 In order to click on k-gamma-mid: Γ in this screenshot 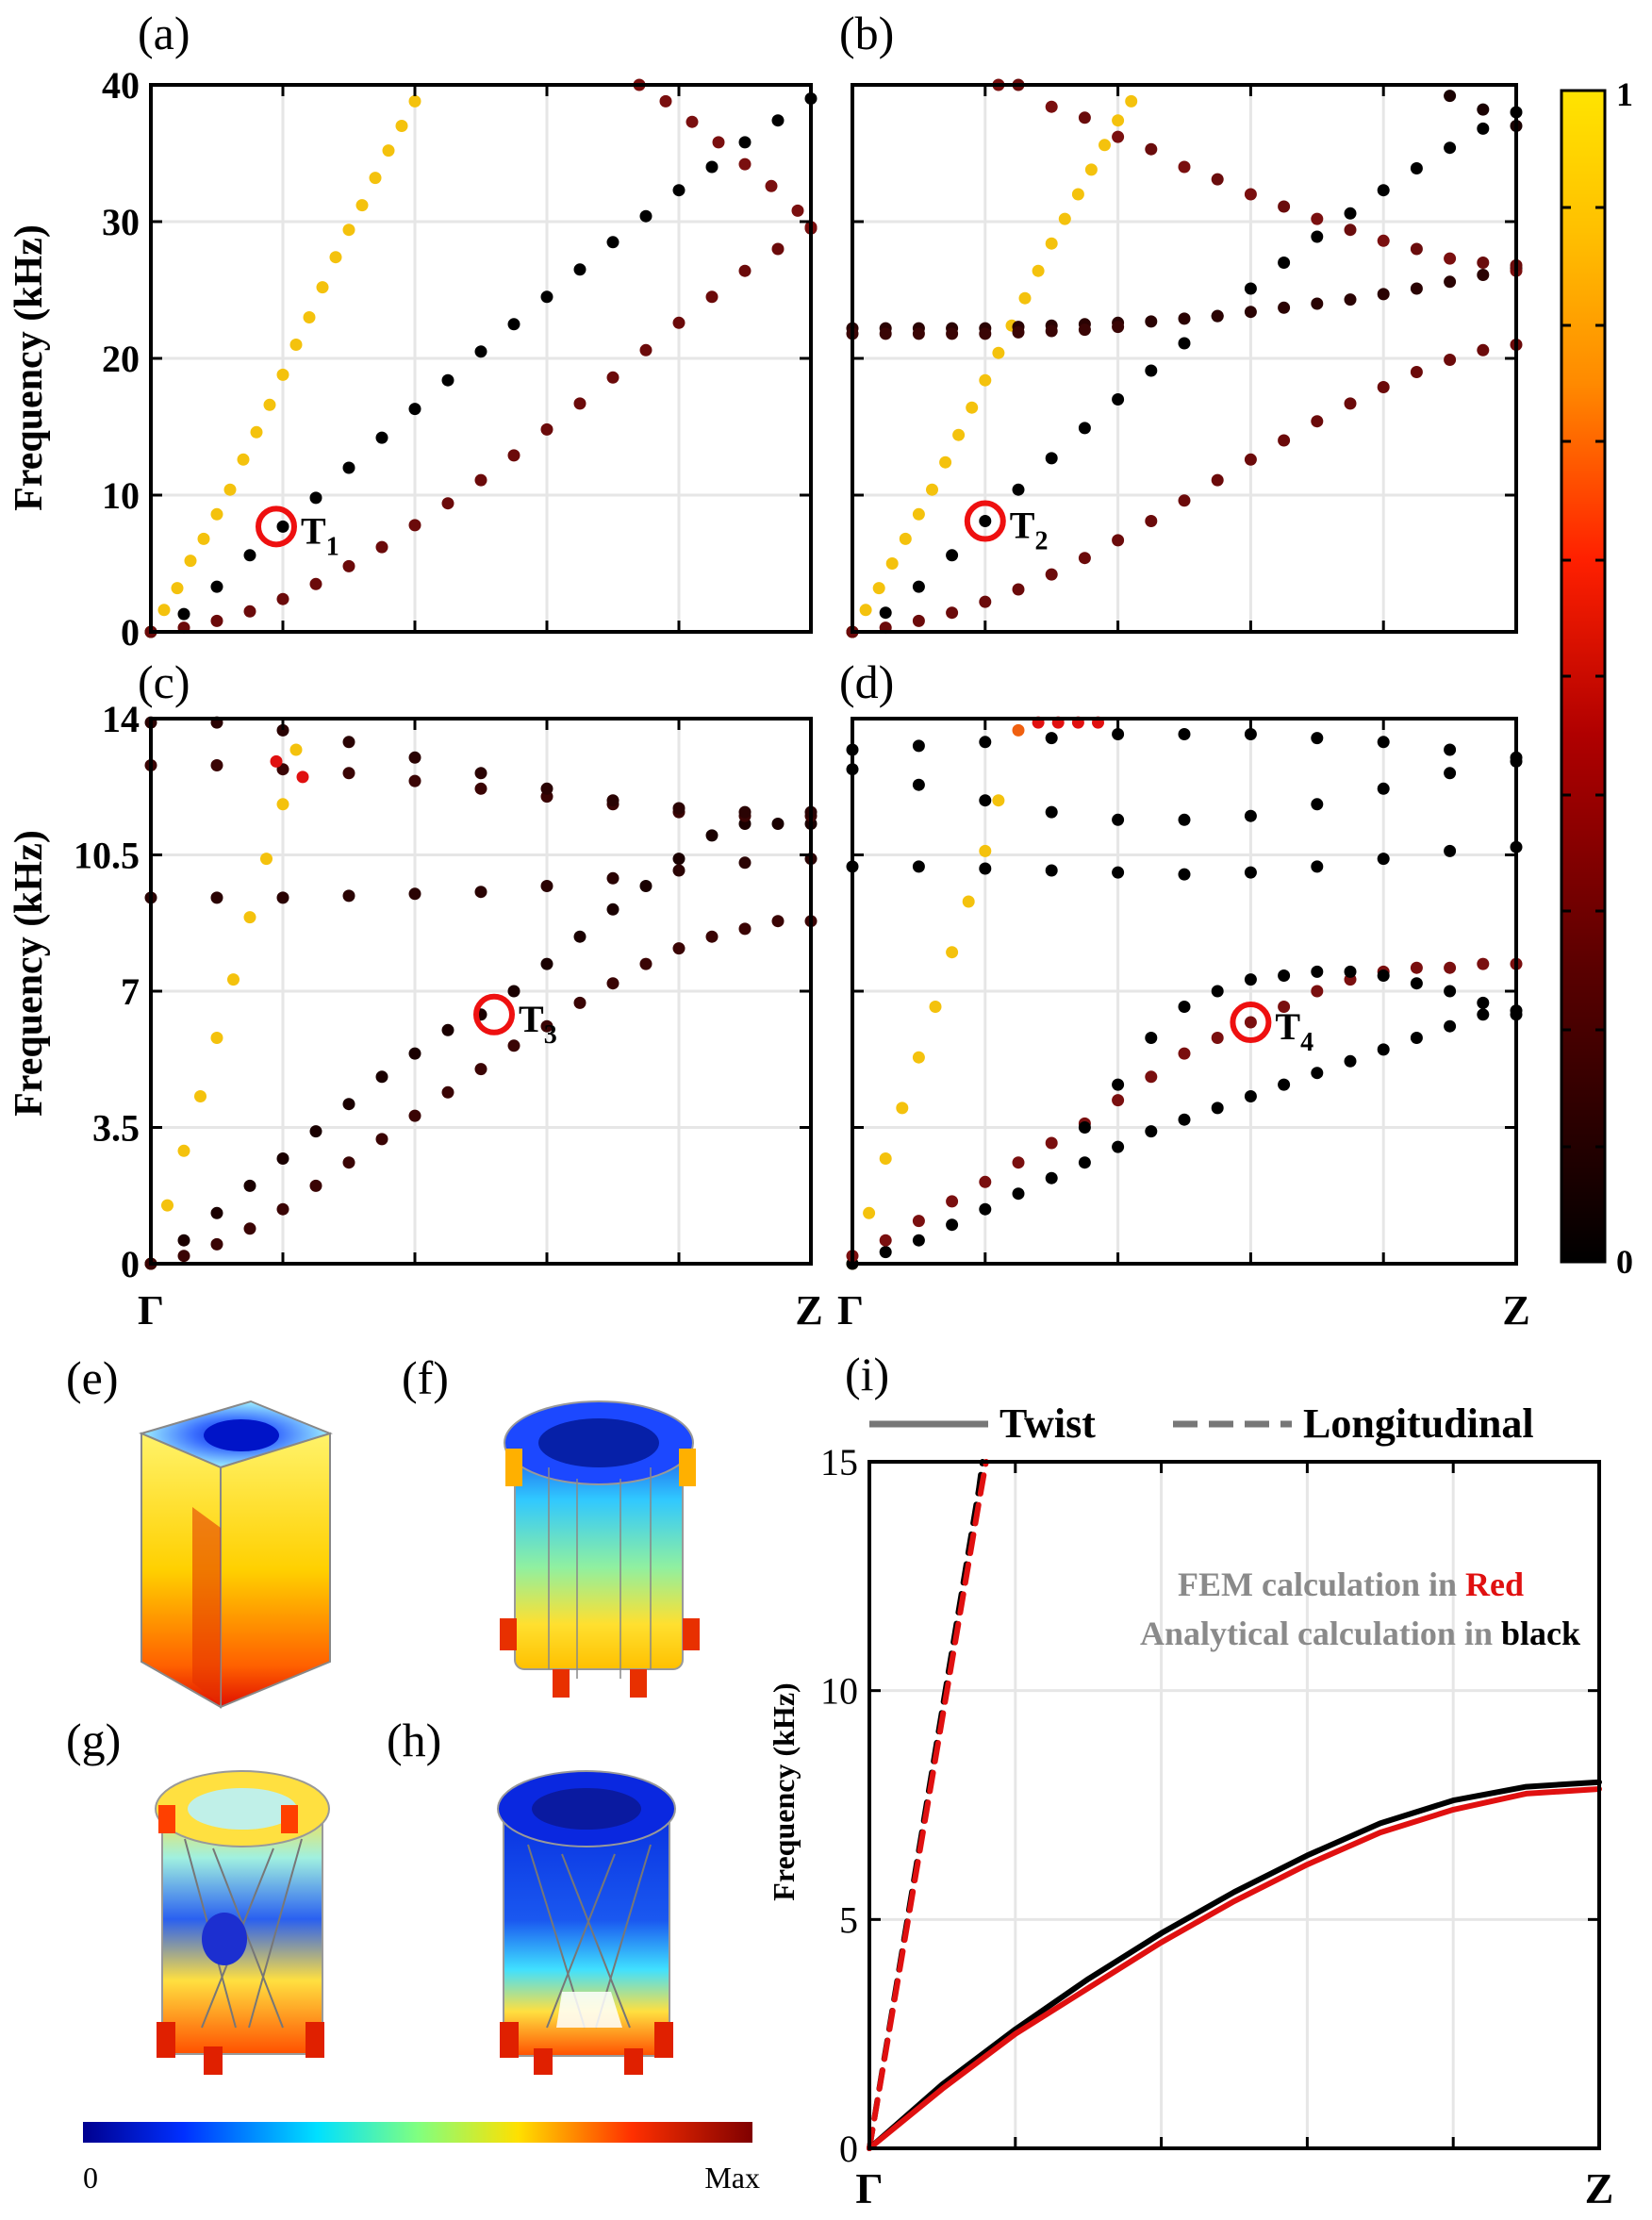, I will do `click(850, 1310)`.